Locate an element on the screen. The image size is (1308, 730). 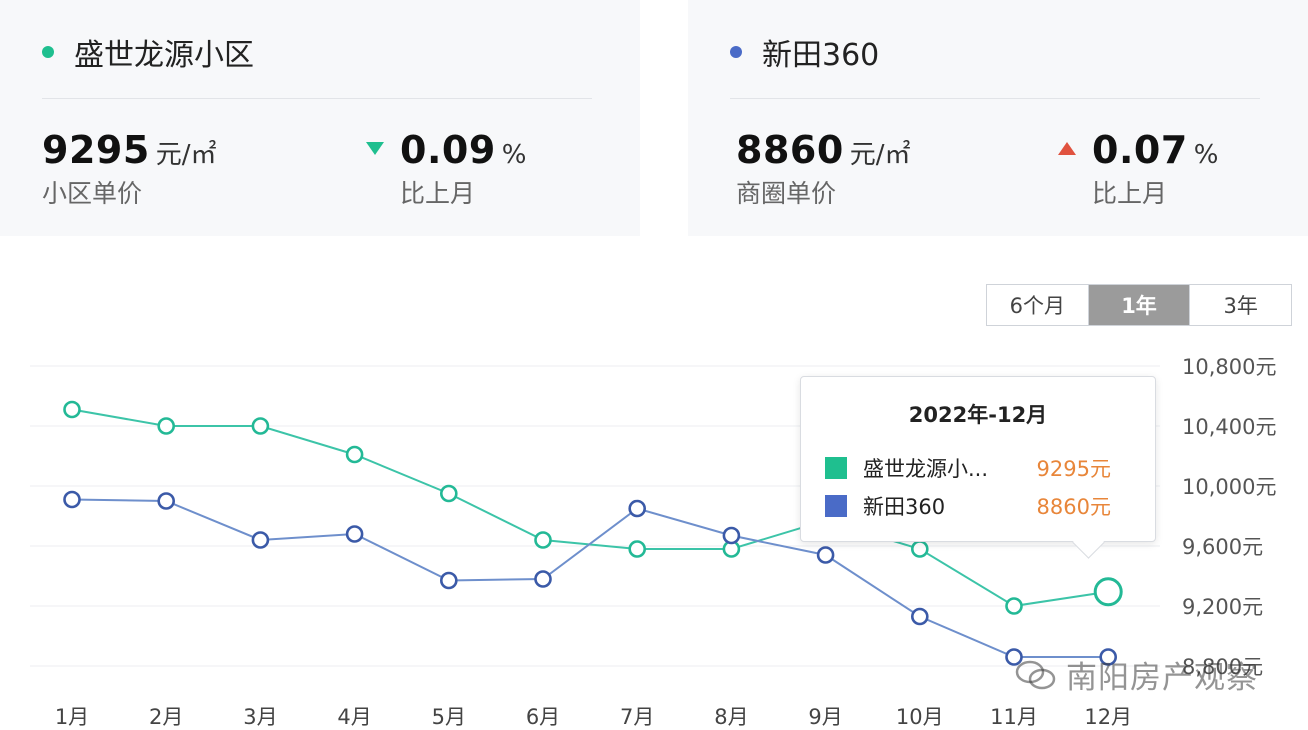
district-price-metric: 8860 元/㎡ 商圈单价 is located at coordinates (823, 169).